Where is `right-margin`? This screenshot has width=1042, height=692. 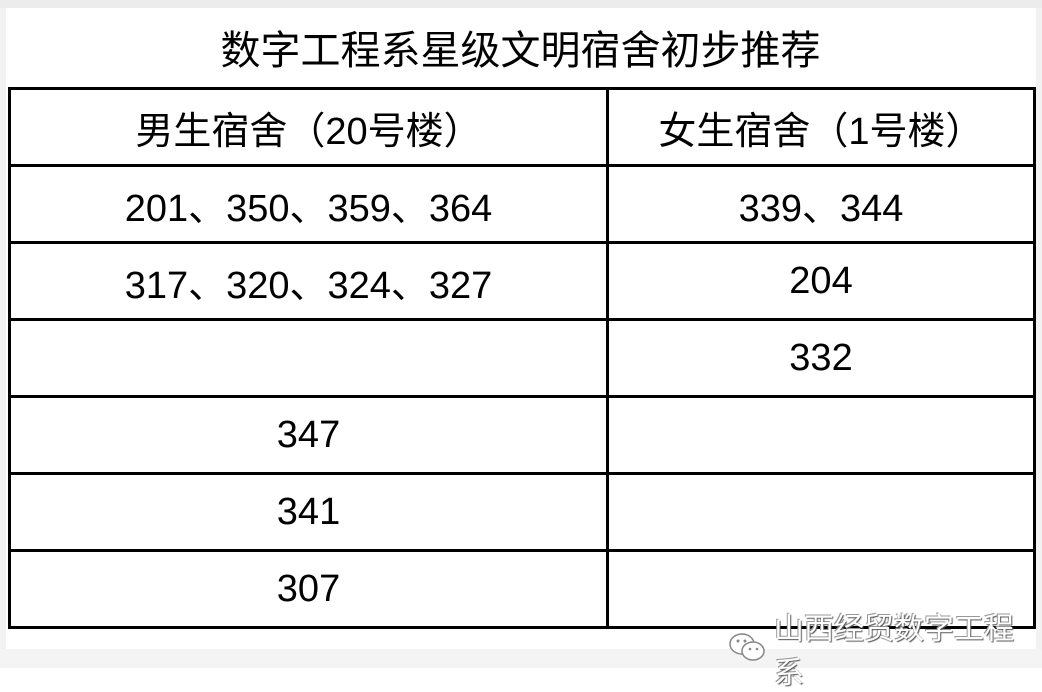
right-margin is located at coordinates (1039, 338).